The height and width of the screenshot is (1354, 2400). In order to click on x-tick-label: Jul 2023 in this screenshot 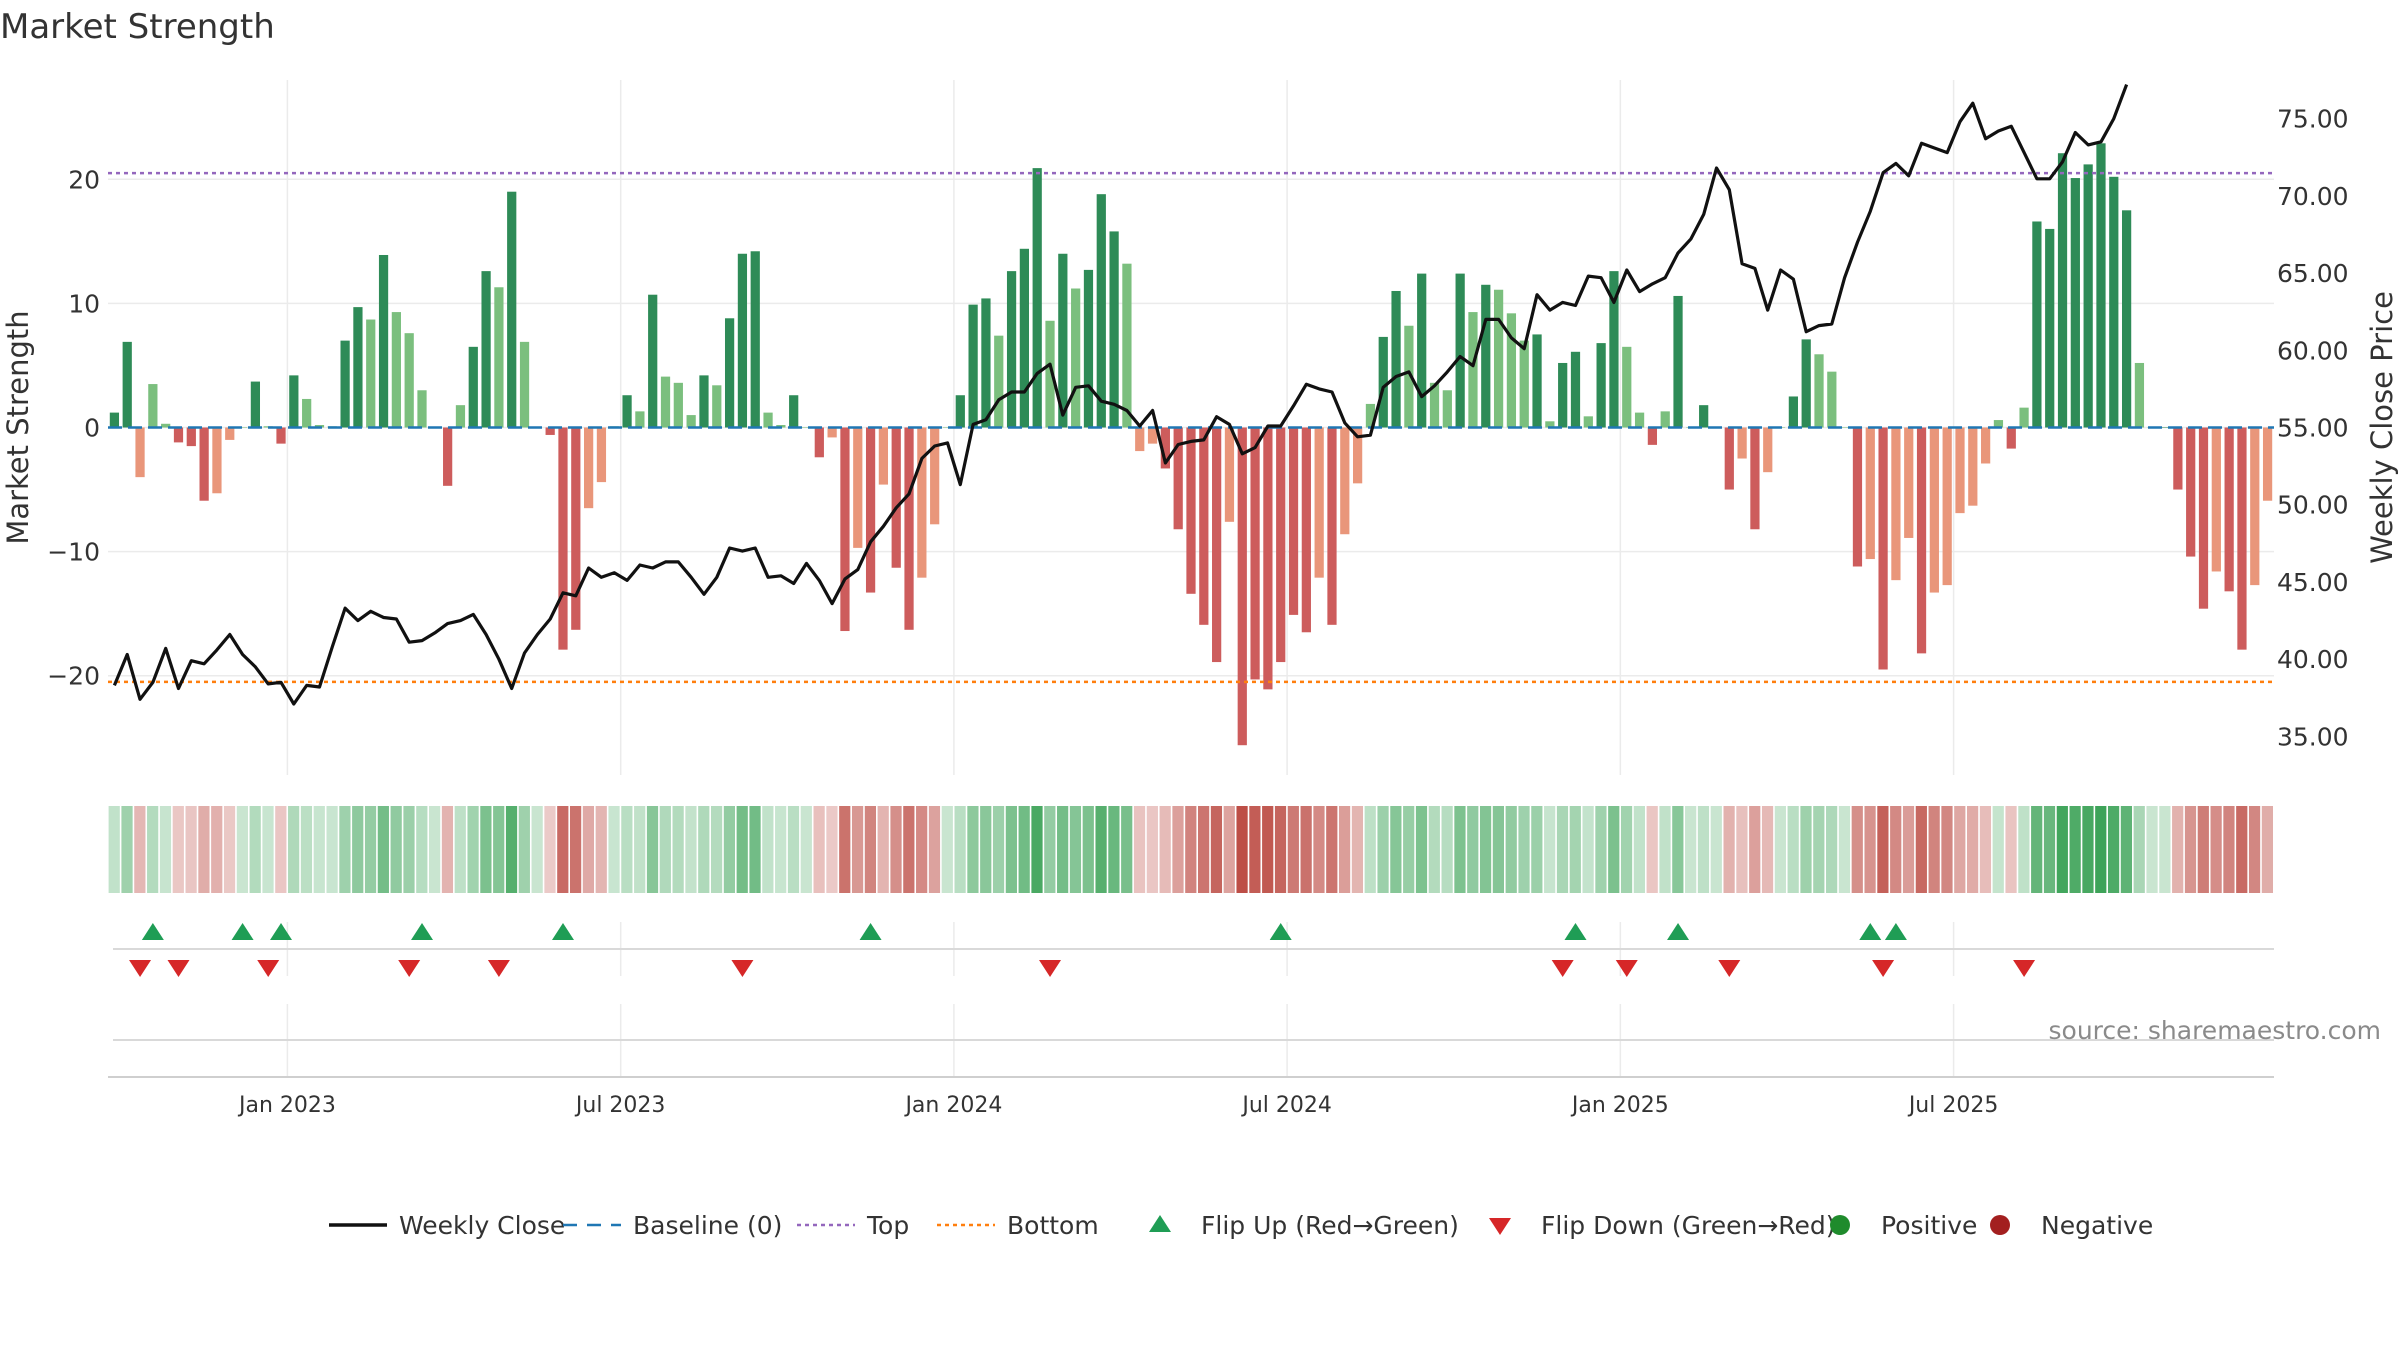, I will do `click(620, 1105)`.